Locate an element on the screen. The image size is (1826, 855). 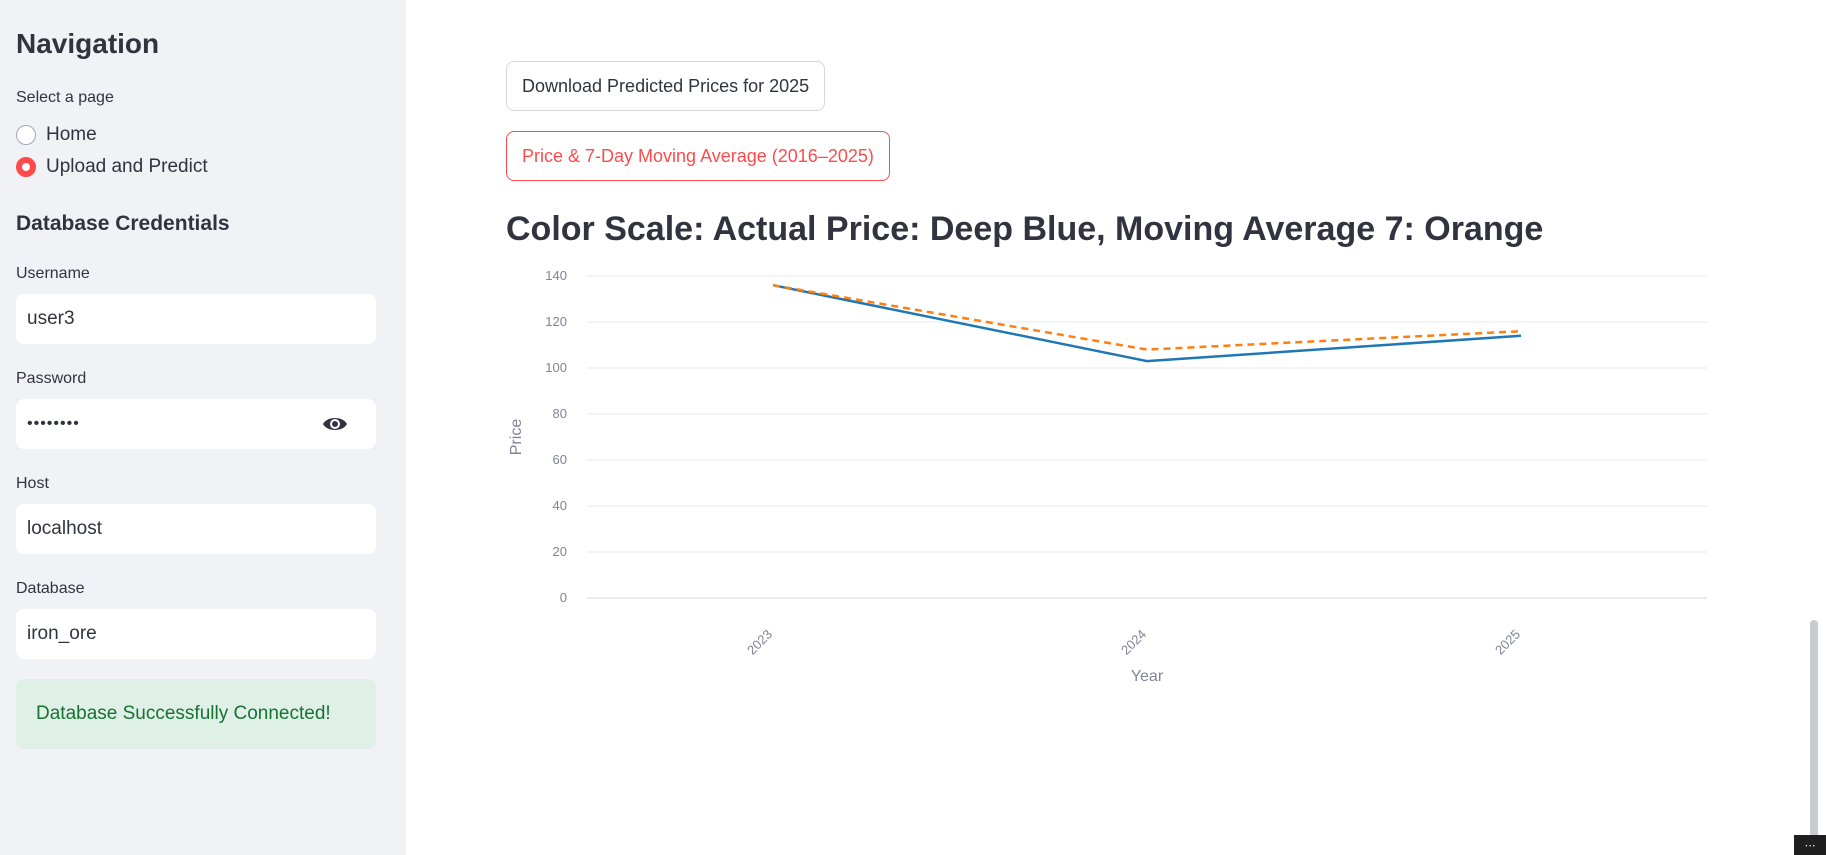
database-field is located at coordinates (196, 634).